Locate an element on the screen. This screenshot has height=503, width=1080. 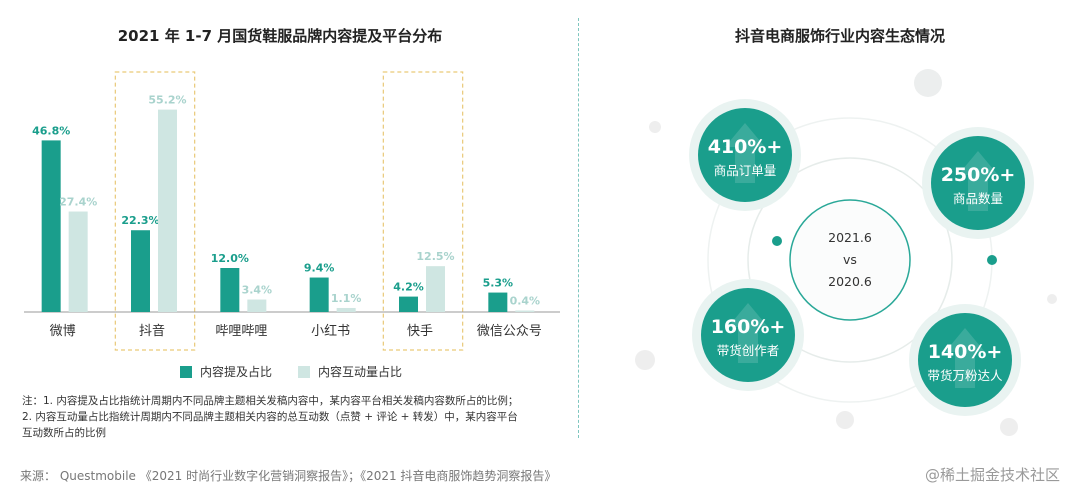
watermark: @稀土掘金技术社区 is located at coordinates (992, 475).